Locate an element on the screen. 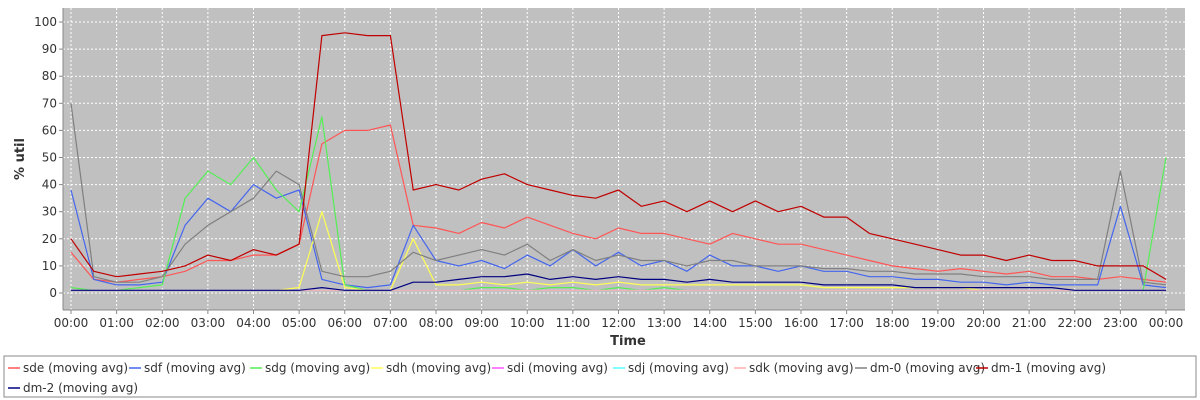 The width and height of the screenshot is (1200, 400). legend-label: dm-2 (moving avg) is located at coordinates (80, 388).